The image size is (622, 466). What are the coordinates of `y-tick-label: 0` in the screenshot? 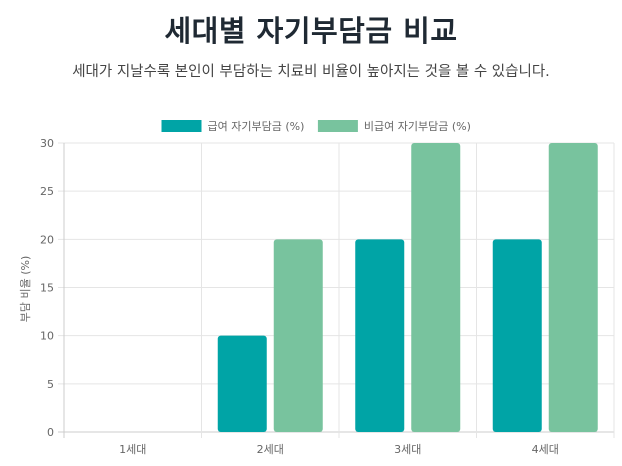 It's located at (50, 432).